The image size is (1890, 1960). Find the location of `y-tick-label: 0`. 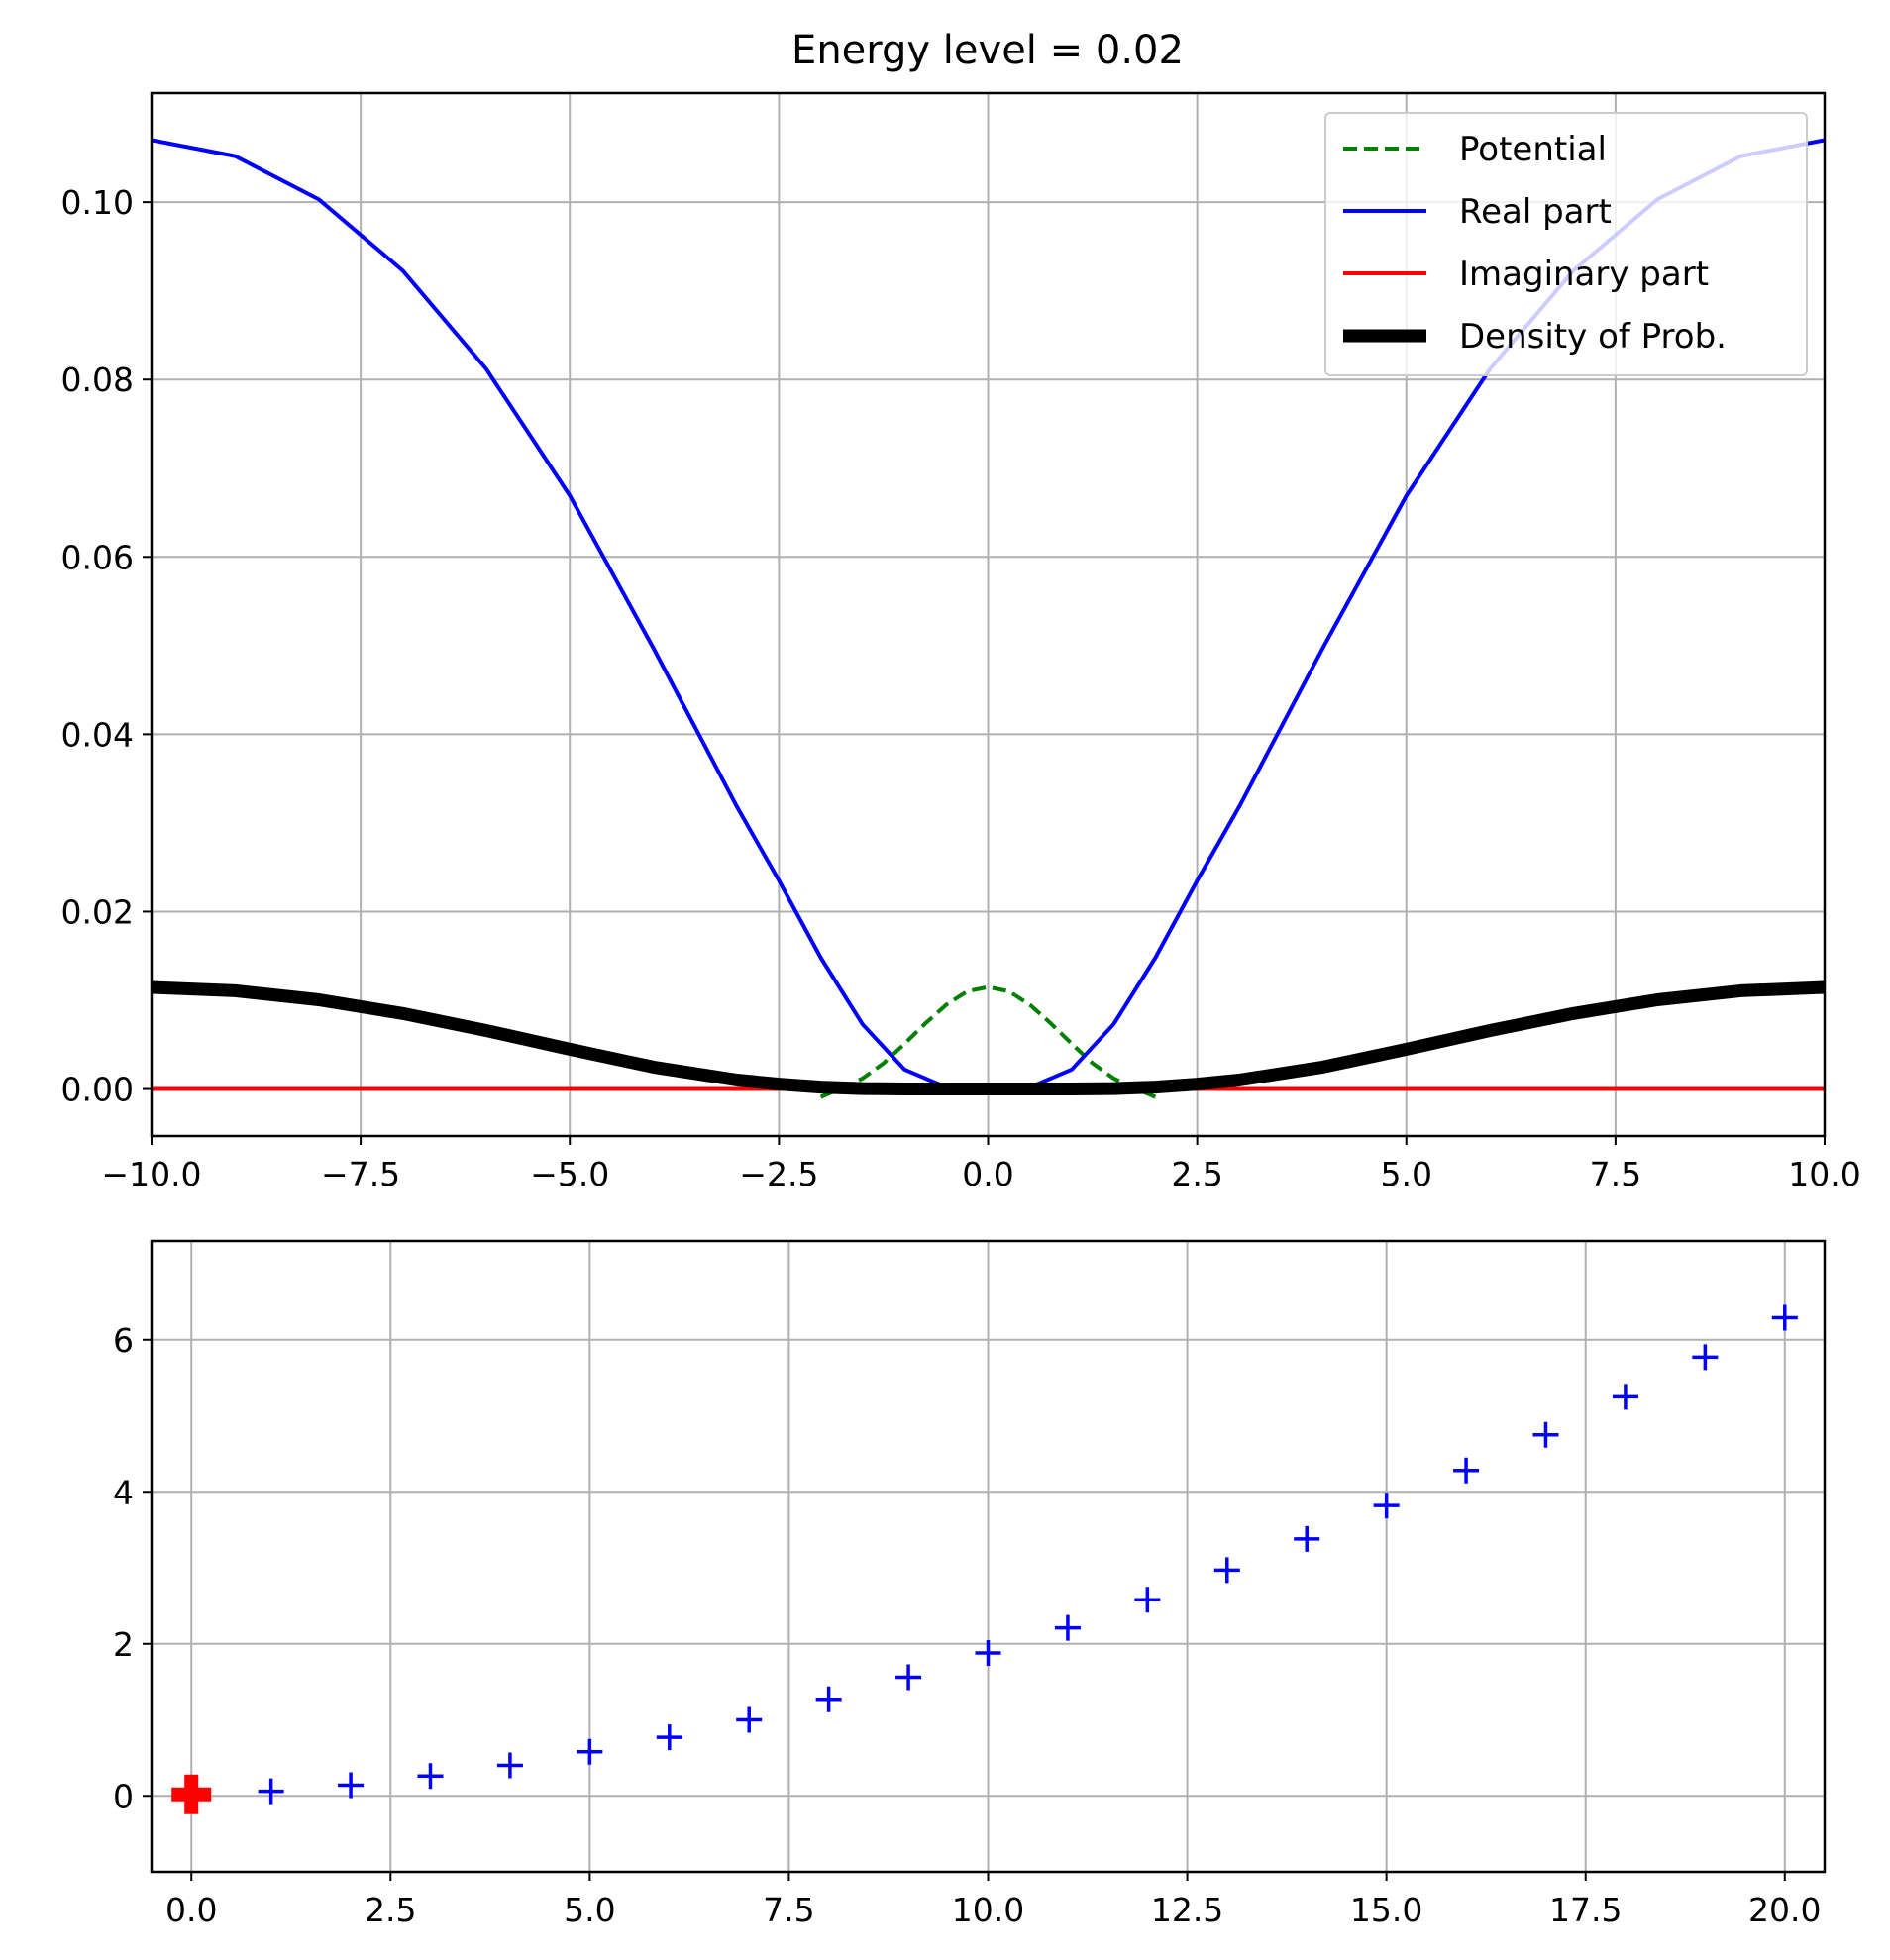

y-tick-label: 0 is located at coordinates (123, 1796).